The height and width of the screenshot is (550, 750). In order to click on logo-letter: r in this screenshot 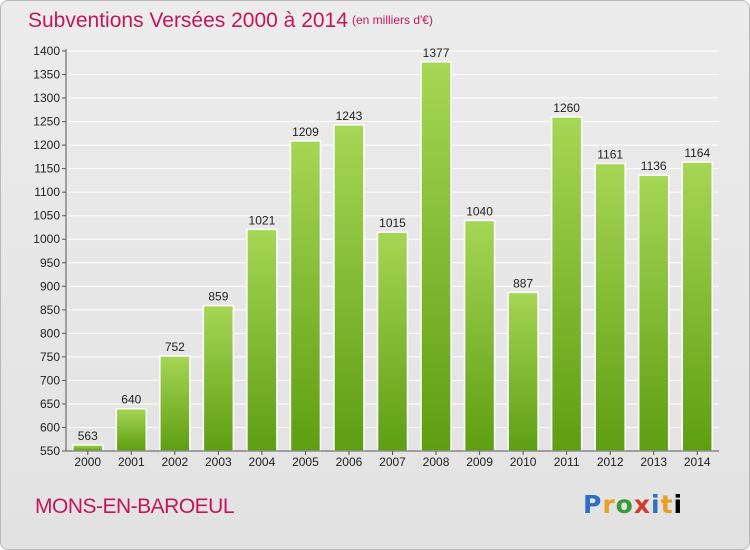, I will do `click(609, 504)`.